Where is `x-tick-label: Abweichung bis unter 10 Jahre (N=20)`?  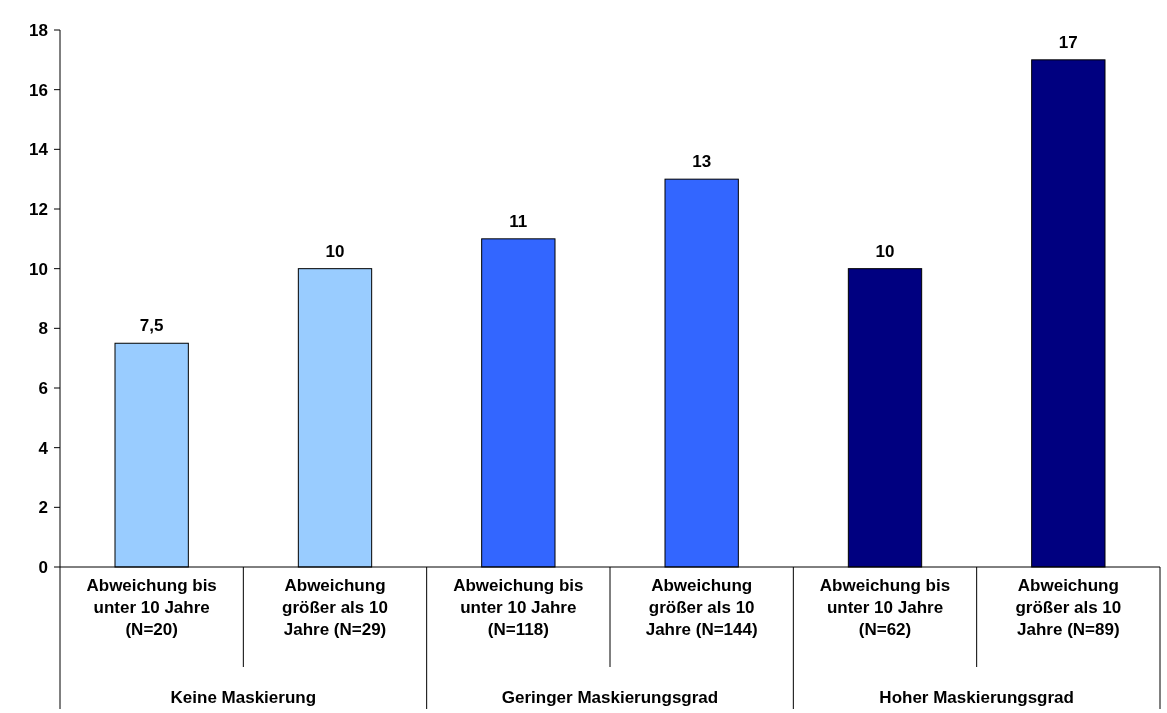 x-tick-label: Abweichung bis unter 10 Jahre (N=20) is located at coordinates (151, 607).